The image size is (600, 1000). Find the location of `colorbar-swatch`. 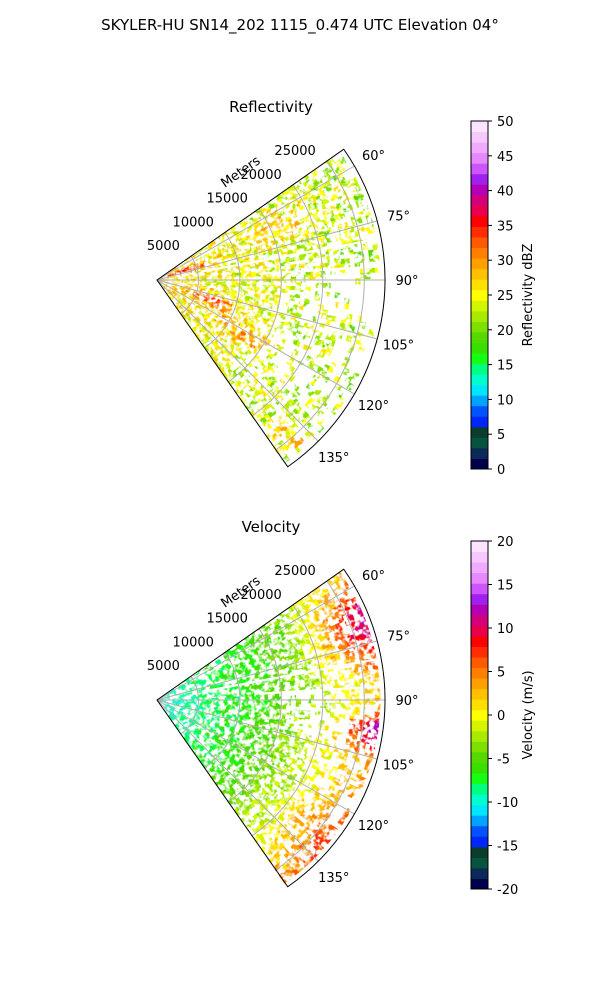

colorbar-swatch is located at coordinates (479, 641).